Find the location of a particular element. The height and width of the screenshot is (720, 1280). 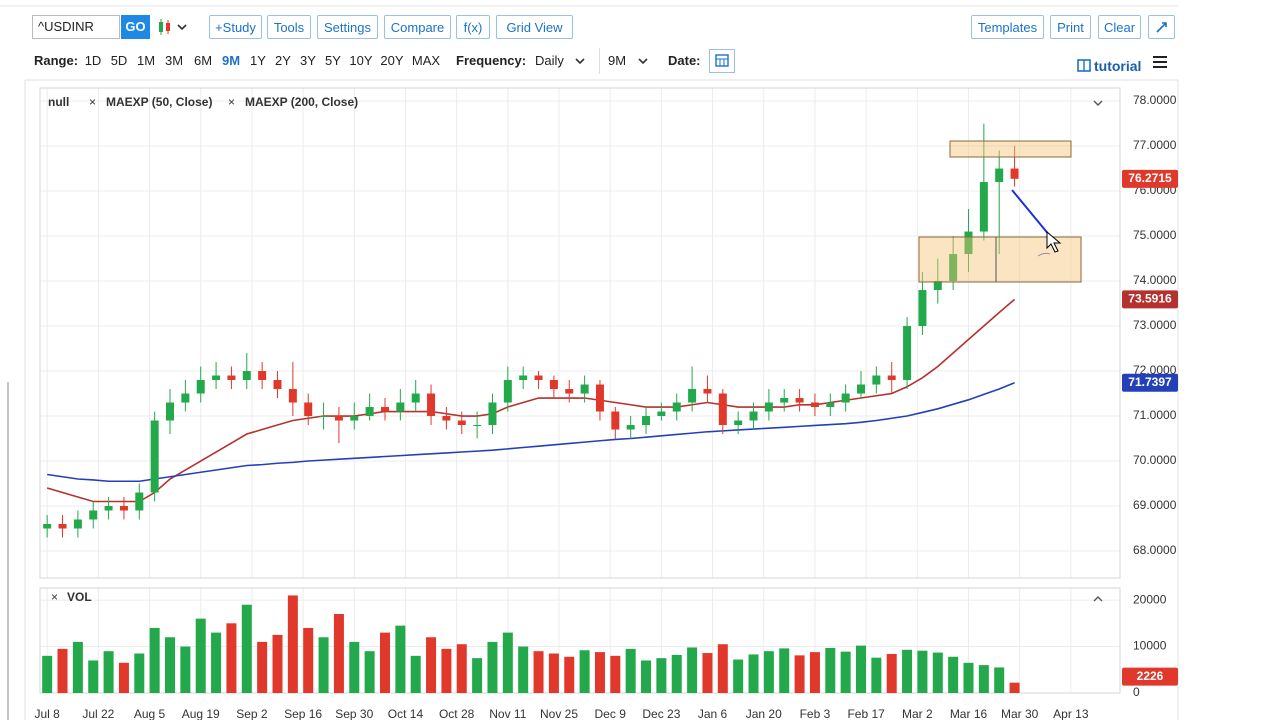

date-button is located at coordinates (722, 61).